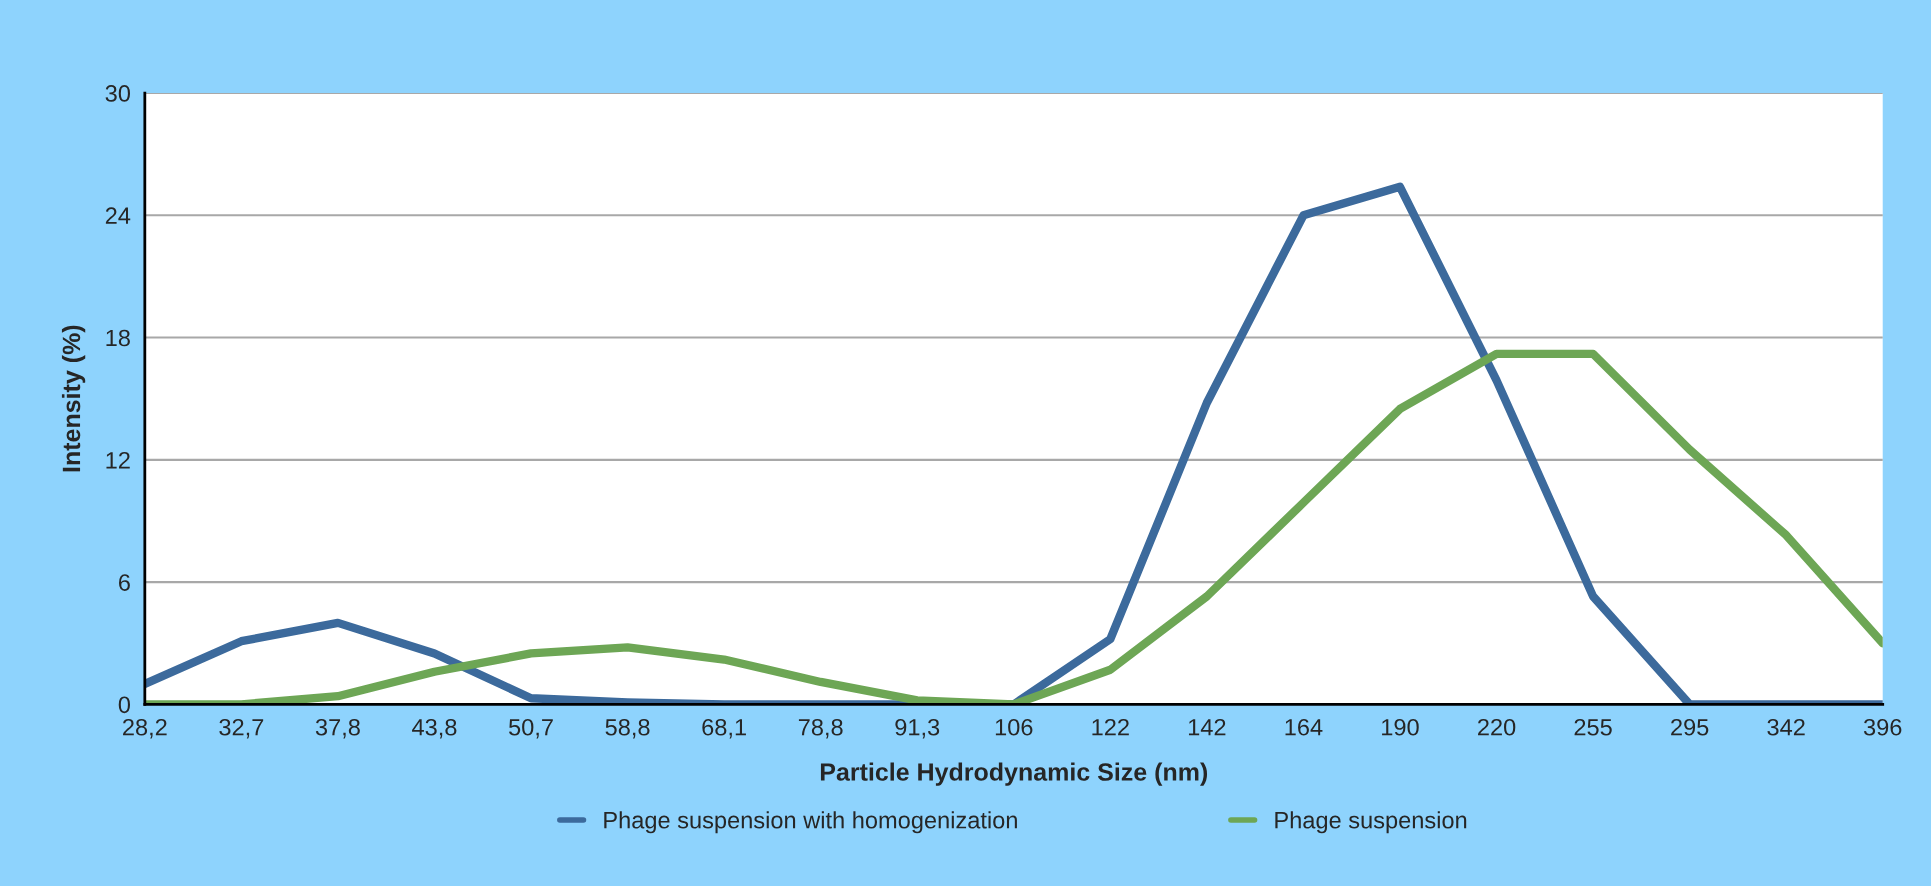 The width and height of the screenshot is (1931, 886). Describe the element at coordinates (118, 93) in the screenshot. I see `y-tick-label: 30` at that location.